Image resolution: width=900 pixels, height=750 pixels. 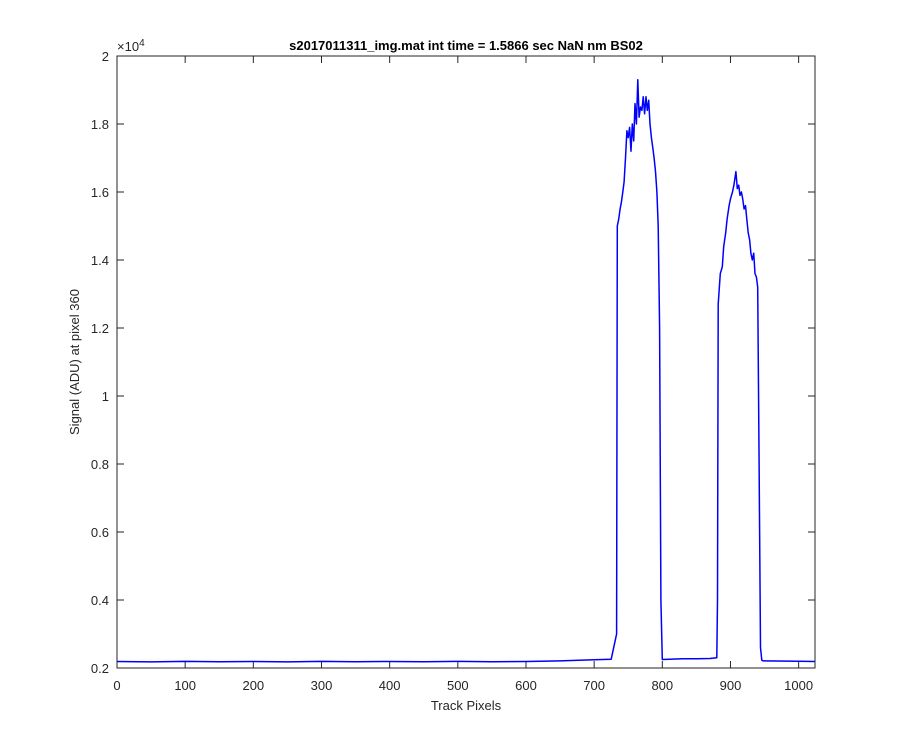 I want to click on x-tick-label: 900, so click(x=731, y=685).